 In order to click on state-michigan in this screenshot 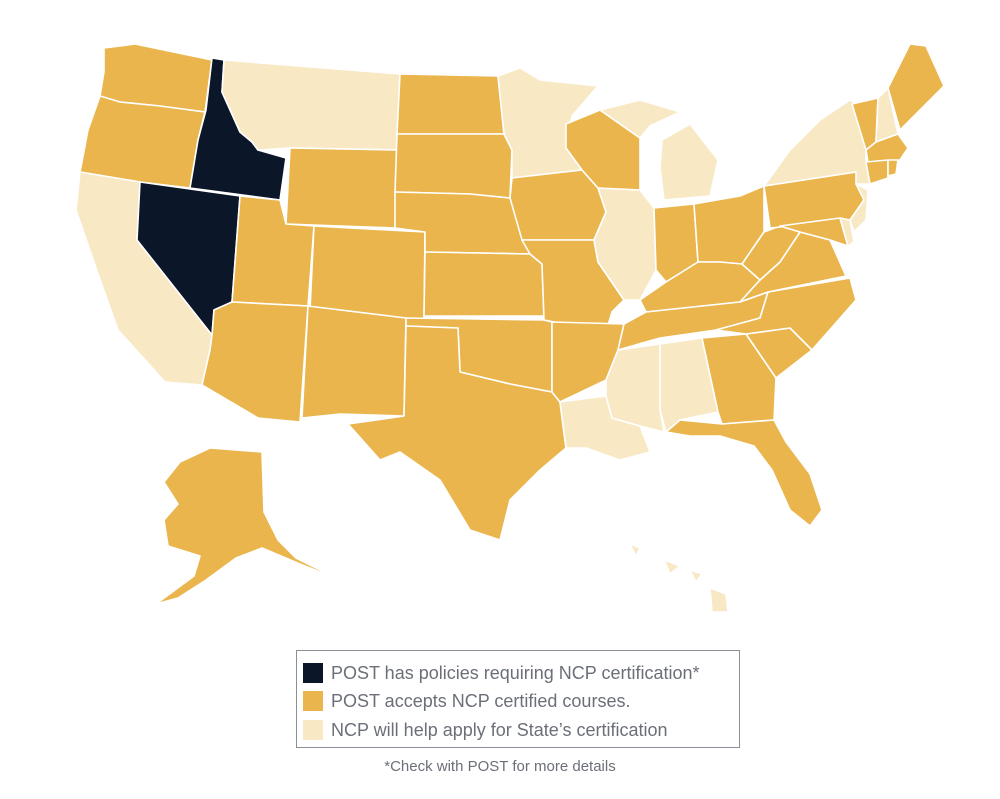, I will do `click(659, 150)`.